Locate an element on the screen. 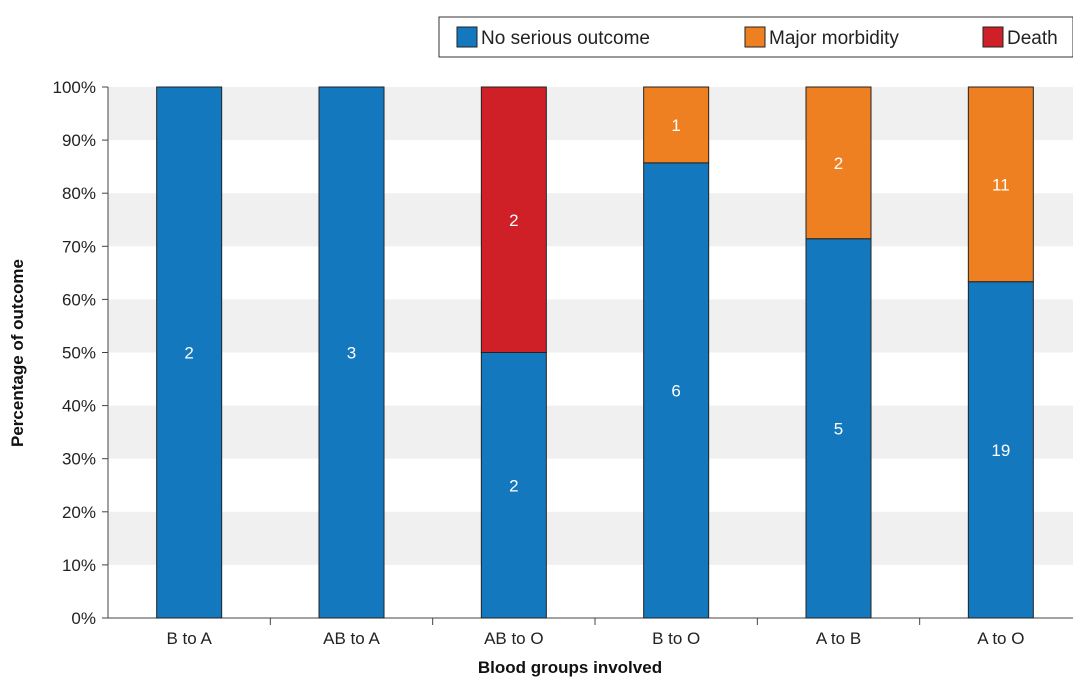 Image resolution: width=1073 pixels, height=687 pixels. x-tick-label: B to O is located at coordinates (676, 638).